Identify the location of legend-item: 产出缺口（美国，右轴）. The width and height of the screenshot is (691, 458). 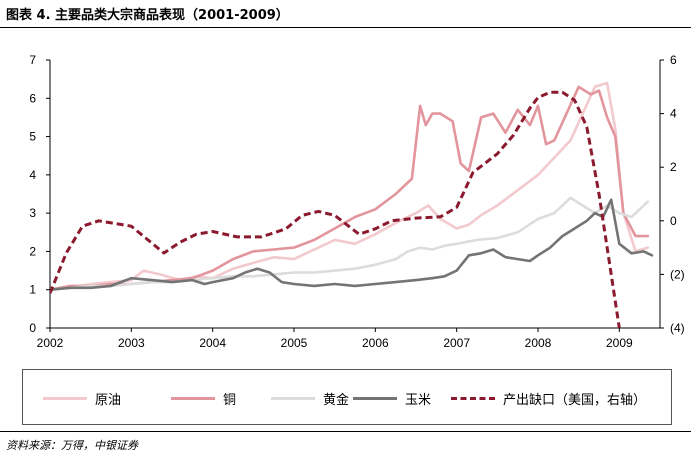
(548, 398).